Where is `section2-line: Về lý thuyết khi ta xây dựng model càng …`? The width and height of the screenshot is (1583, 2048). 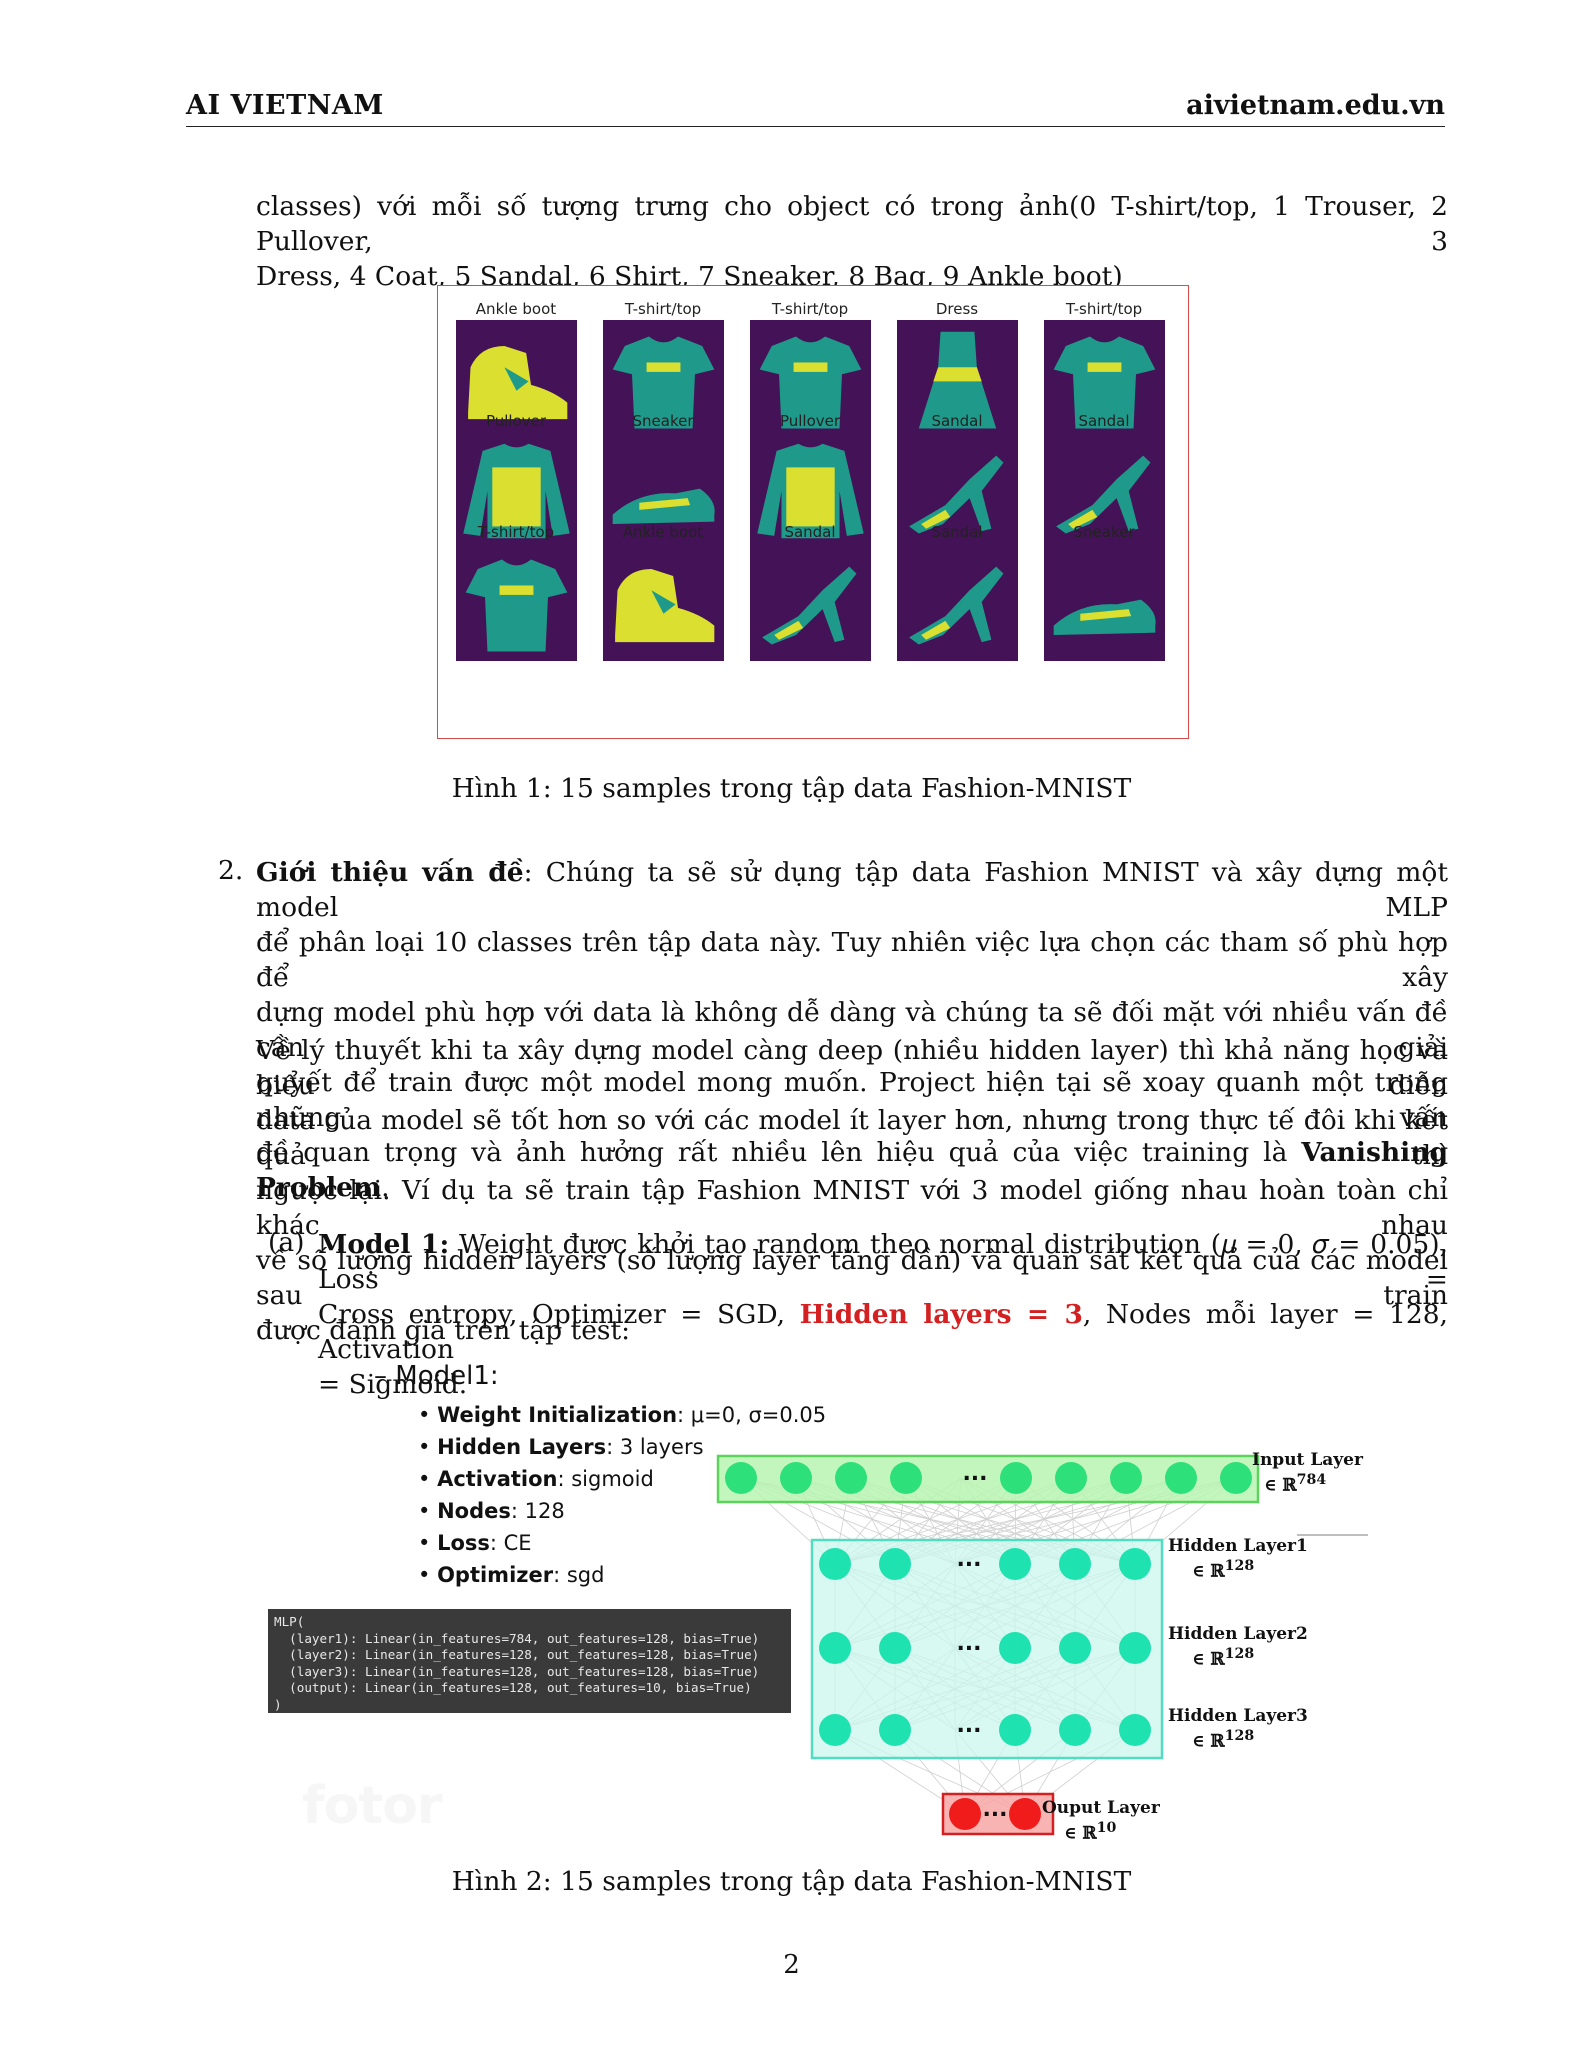
section2-line: Về lý thuyết khi ta xây dựng model càng … is located at coordinates (852, 1068).